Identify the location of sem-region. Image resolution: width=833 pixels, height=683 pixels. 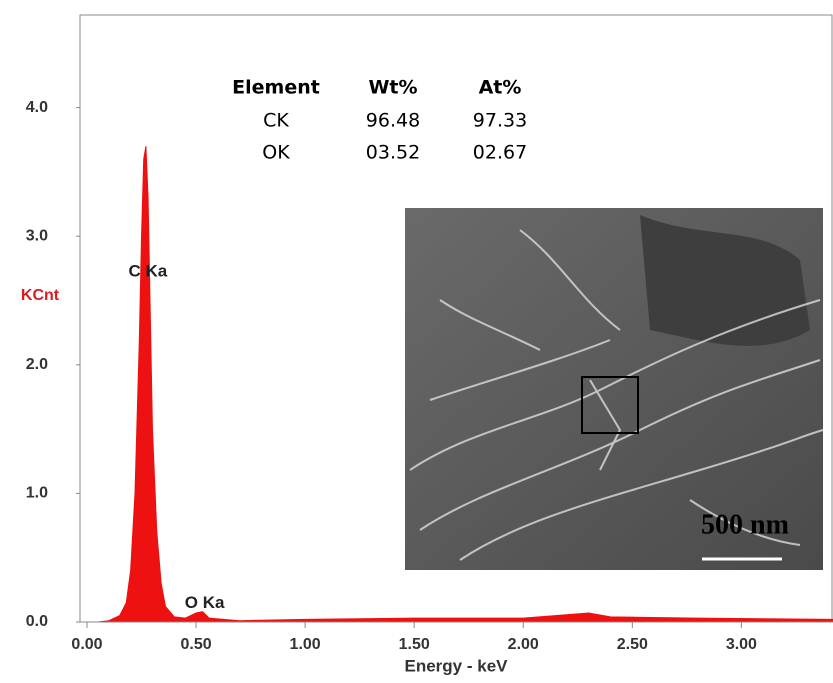
(725, 280).